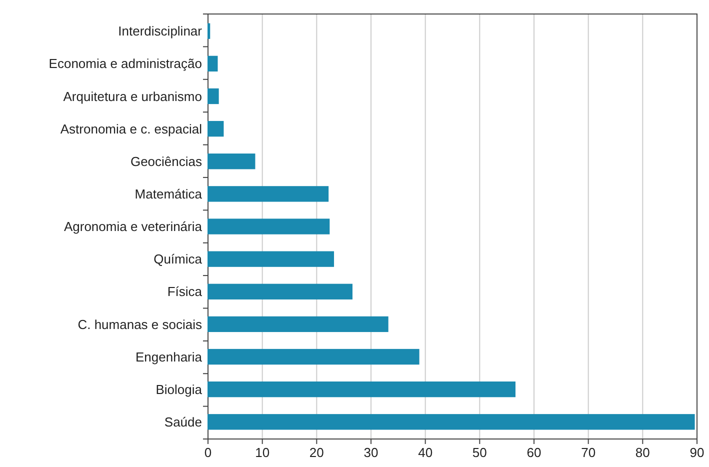 The image size is (709, 467). I want to click on x-tick-label: 20, so click(316, 452).